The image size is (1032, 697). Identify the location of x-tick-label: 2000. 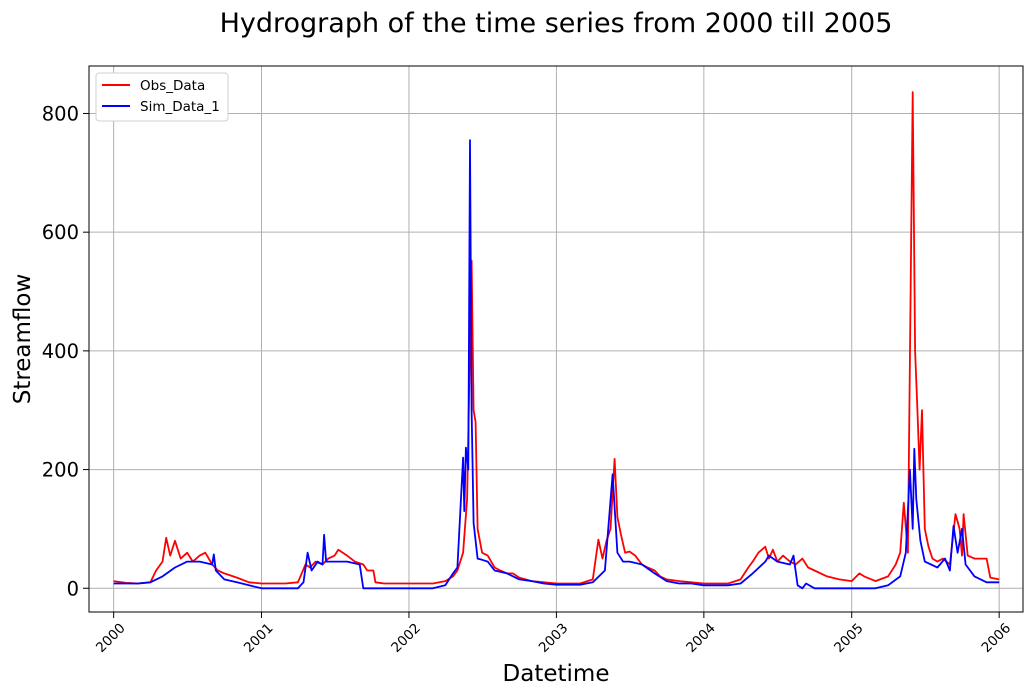
(111, 638).